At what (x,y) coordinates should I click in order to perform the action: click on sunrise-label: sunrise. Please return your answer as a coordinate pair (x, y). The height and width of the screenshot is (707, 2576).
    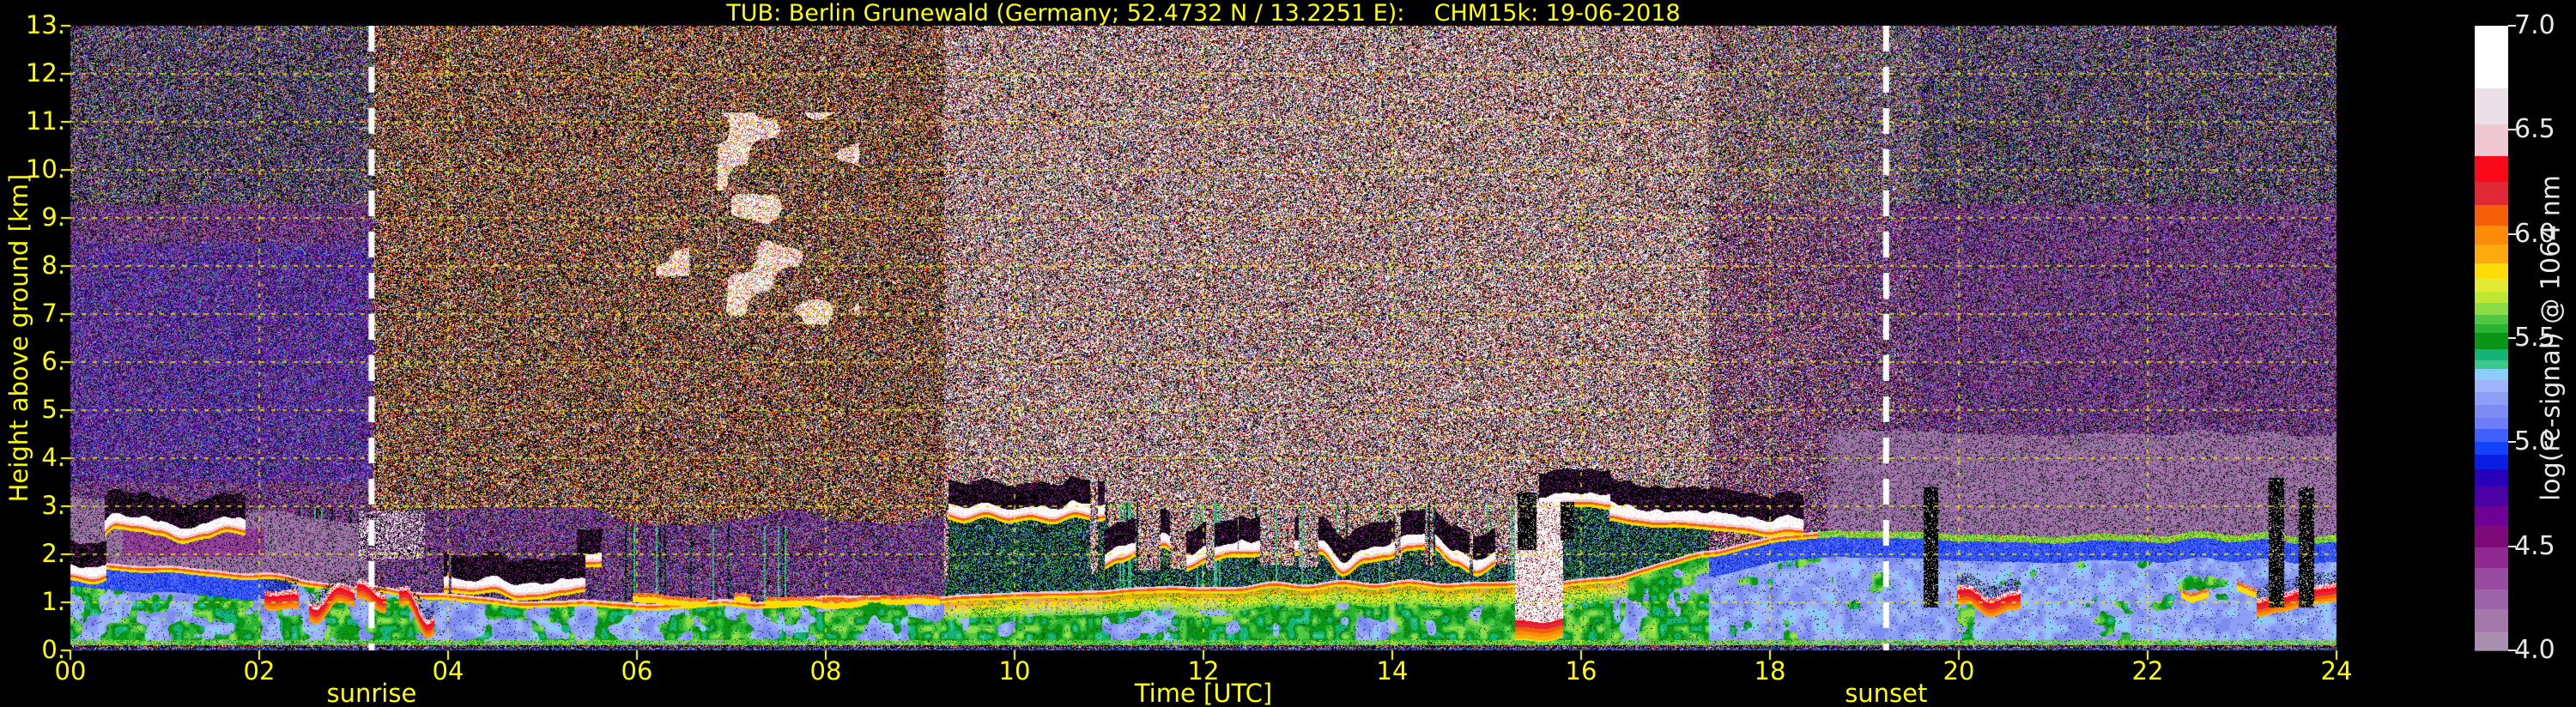
    Looking at the image, I should click on (371, 693).